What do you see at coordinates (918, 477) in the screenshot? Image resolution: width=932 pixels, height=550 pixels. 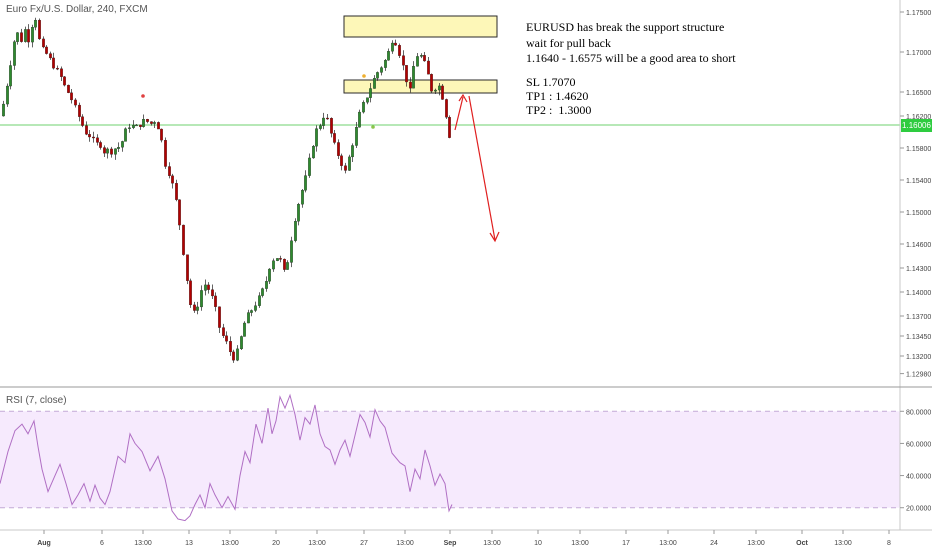 I see `rsi-tick-label: 40.0000` at bounding box center [918, 477].